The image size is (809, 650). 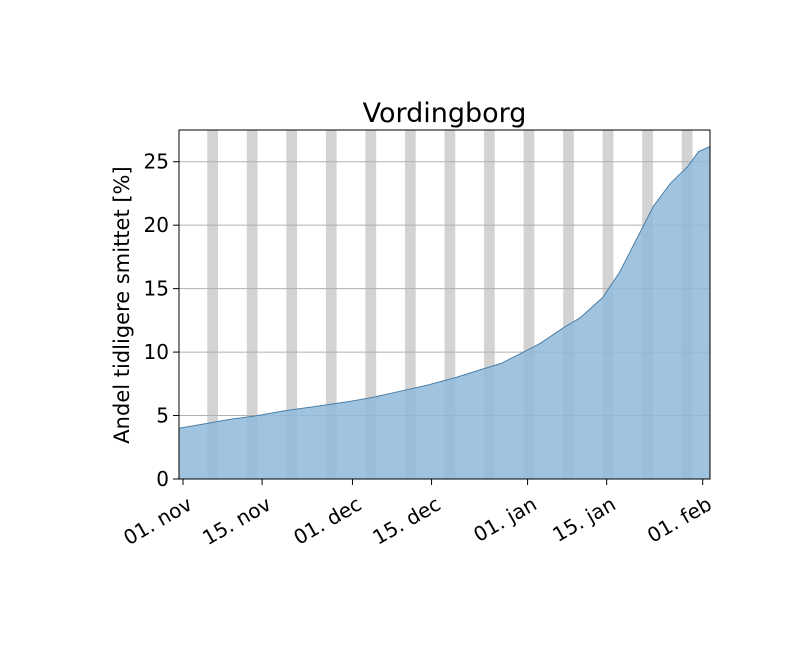 I want to click on y-tick-label-3: 15, so click(x=156, y=289).